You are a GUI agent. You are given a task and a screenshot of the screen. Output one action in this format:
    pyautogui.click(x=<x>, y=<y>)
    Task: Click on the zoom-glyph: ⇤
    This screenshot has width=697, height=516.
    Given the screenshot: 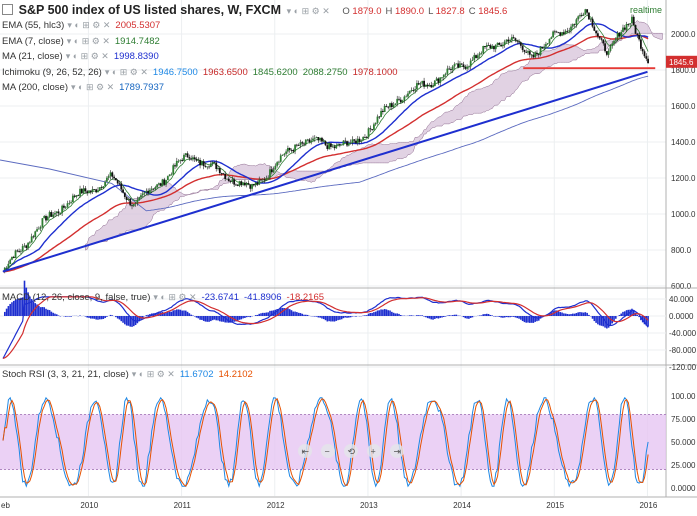 What is the action you would take?
    pyautogui.click(x=306, y=452)
    